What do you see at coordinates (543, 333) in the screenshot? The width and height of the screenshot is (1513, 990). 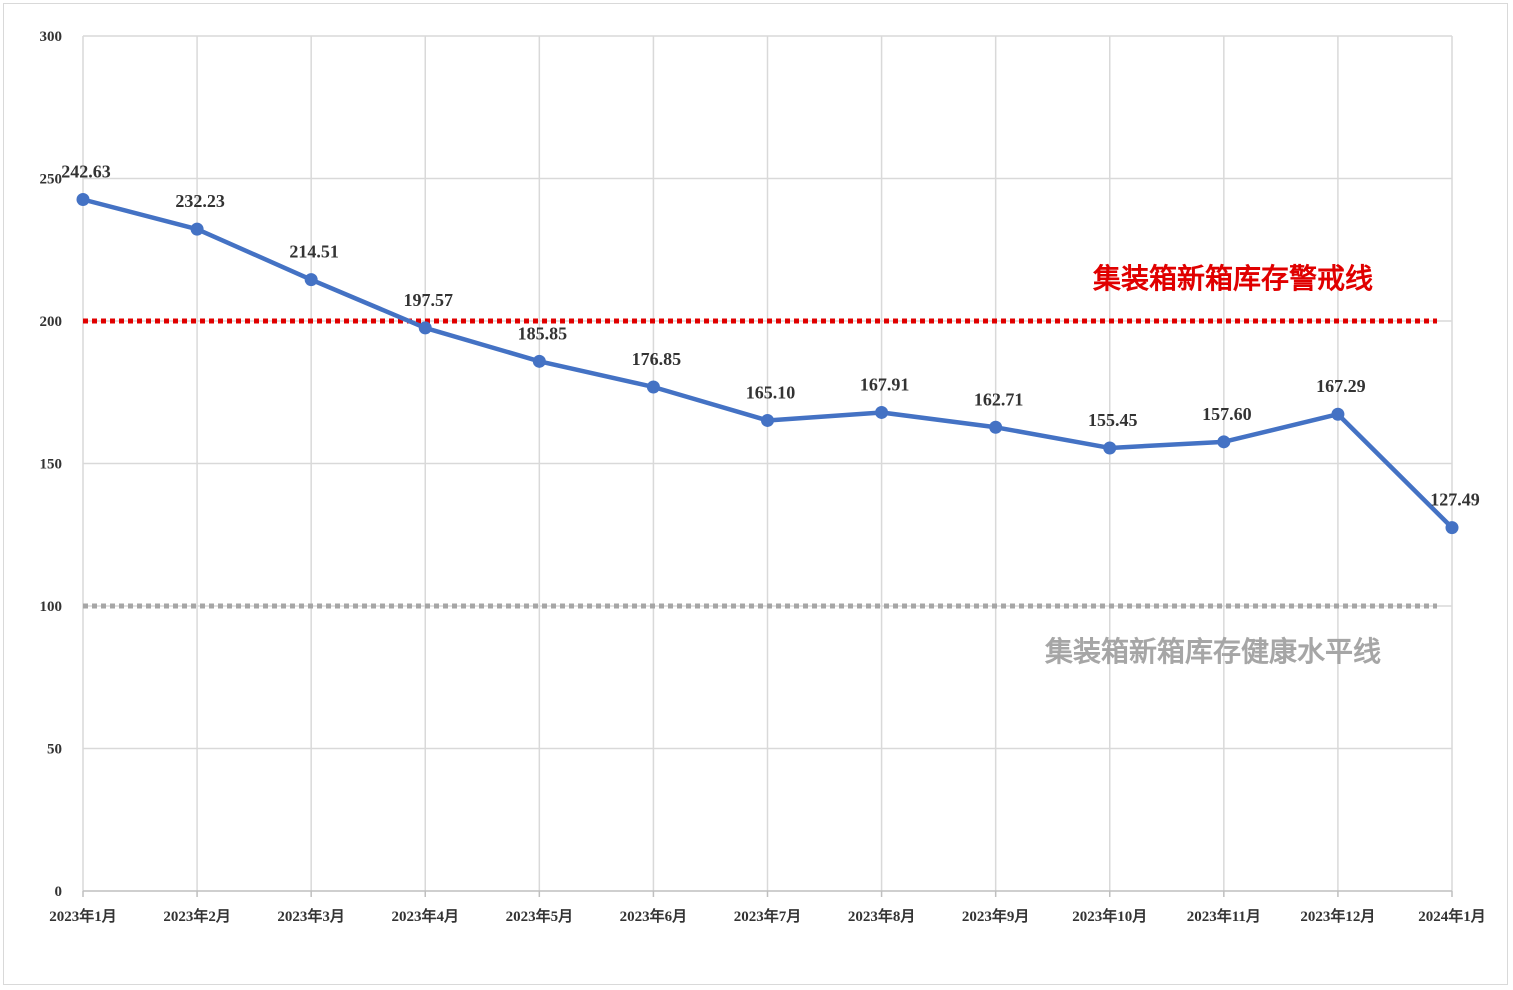 I see `data-label: 185.85` at bounding box center [543, 333].